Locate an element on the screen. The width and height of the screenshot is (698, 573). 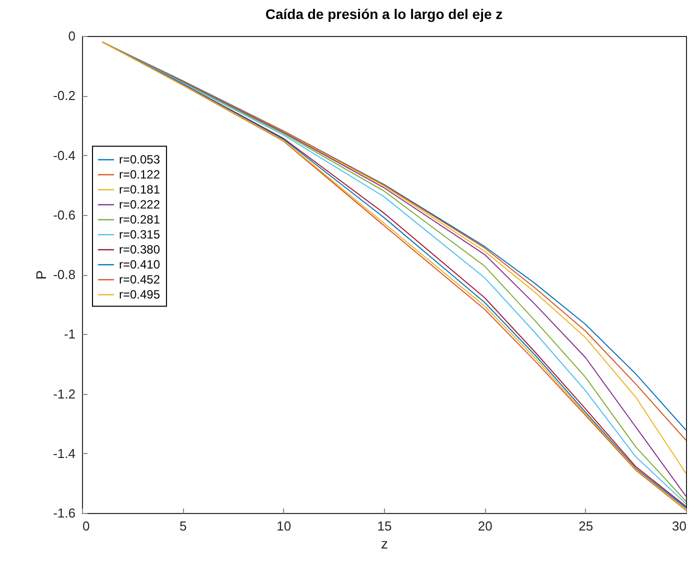
x-tick-label: 10 is located at coordinates (284, 526).